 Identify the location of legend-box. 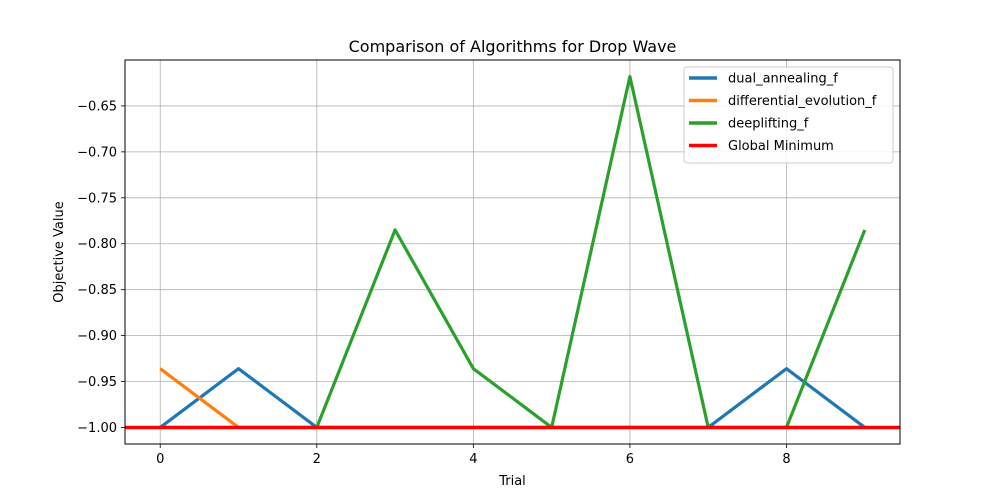
(788, 115).